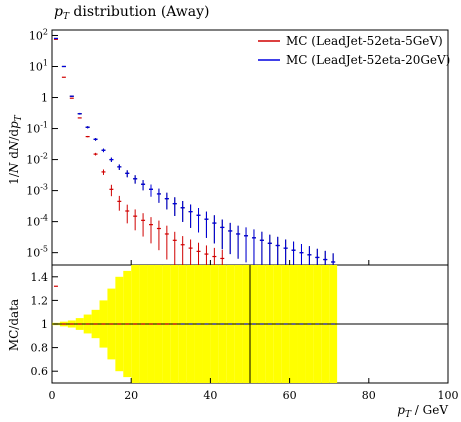 The height and width of the screenshot is (422, 461). I want to click on y-tick-label-top: 10¹, so click(38, 65).